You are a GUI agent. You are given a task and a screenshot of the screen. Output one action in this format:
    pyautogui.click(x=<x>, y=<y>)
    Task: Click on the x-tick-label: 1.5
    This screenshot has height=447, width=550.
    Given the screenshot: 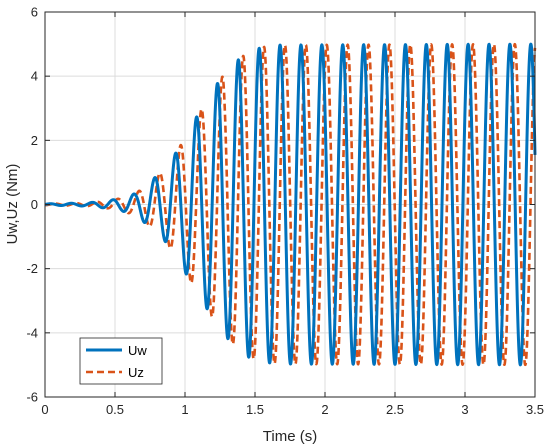 What is the action you would take?
    pyautogui.click(x=255, y=409)
    